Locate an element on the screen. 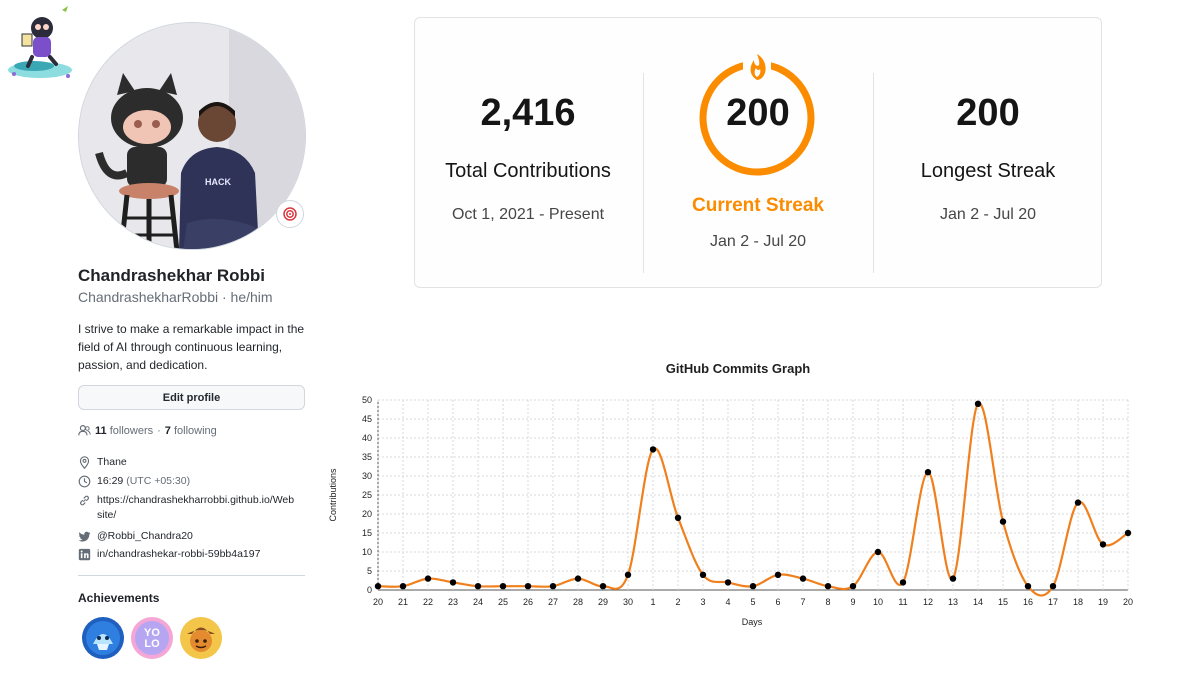 This screenshot has width=1200, height=675. x-tick-label: 3 is located at coordinates (702, 602).